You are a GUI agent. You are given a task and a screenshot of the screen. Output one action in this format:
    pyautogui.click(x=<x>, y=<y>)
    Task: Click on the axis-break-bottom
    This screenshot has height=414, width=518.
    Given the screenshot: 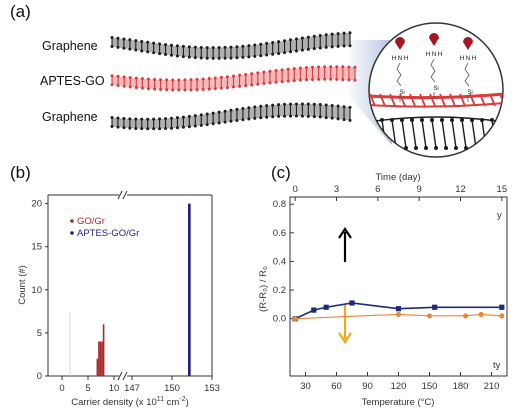 What is the action you would take?
    pyautogui.click(x=122, y=376)
    